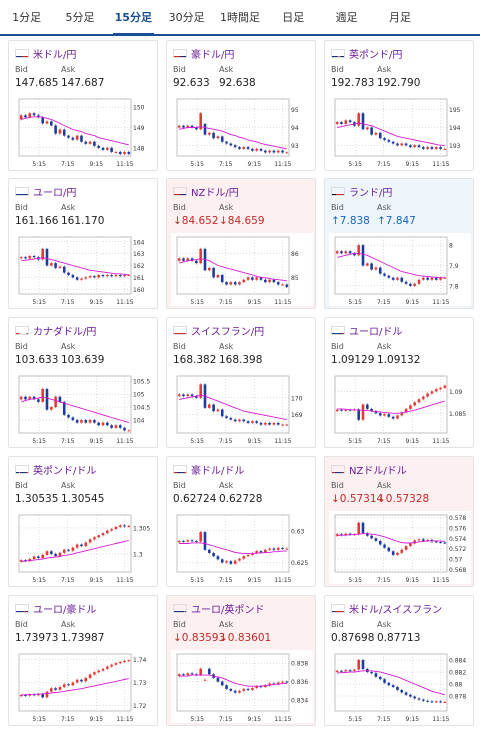 The width and height of the screenshot is (480, 739). What do you see at coordinates (215, 193) in the screenshot?
I see `pair-name: NZドル/円` at bounding box center [215, 193].